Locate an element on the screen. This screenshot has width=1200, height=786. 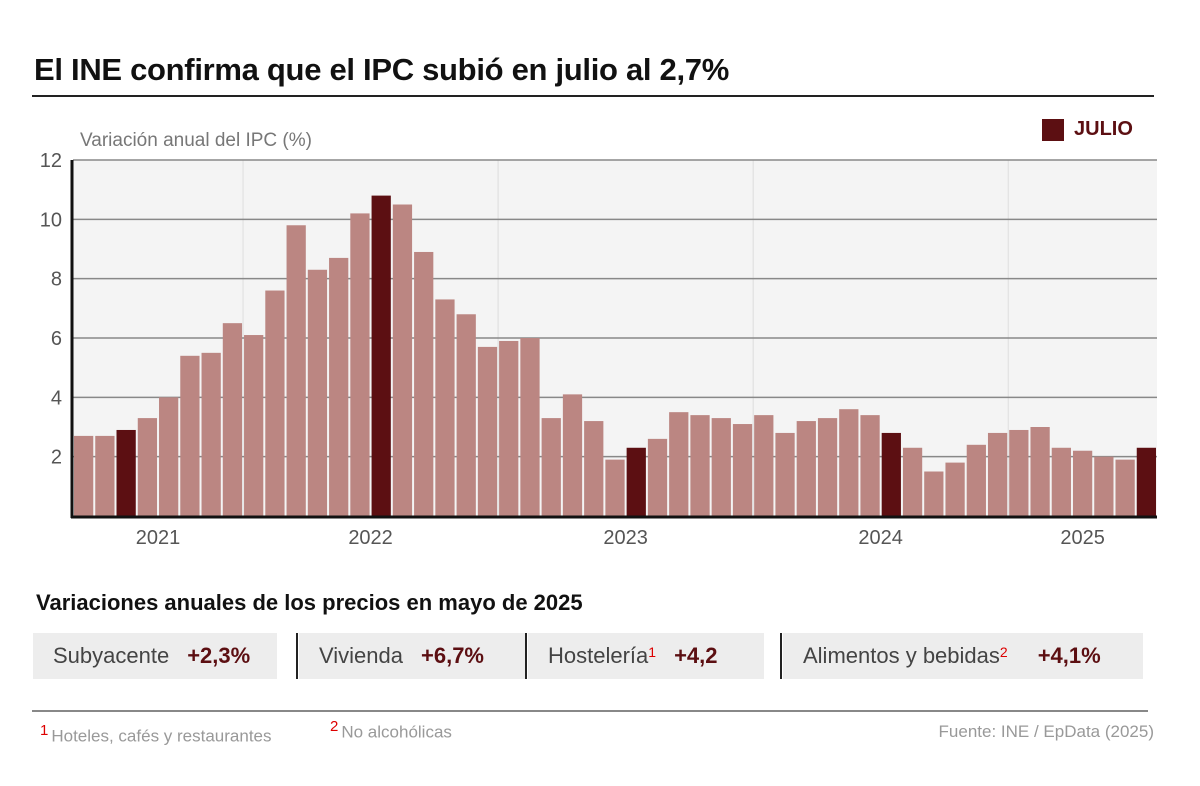
item-value: +4,2 is located at coordinates (696, 655).